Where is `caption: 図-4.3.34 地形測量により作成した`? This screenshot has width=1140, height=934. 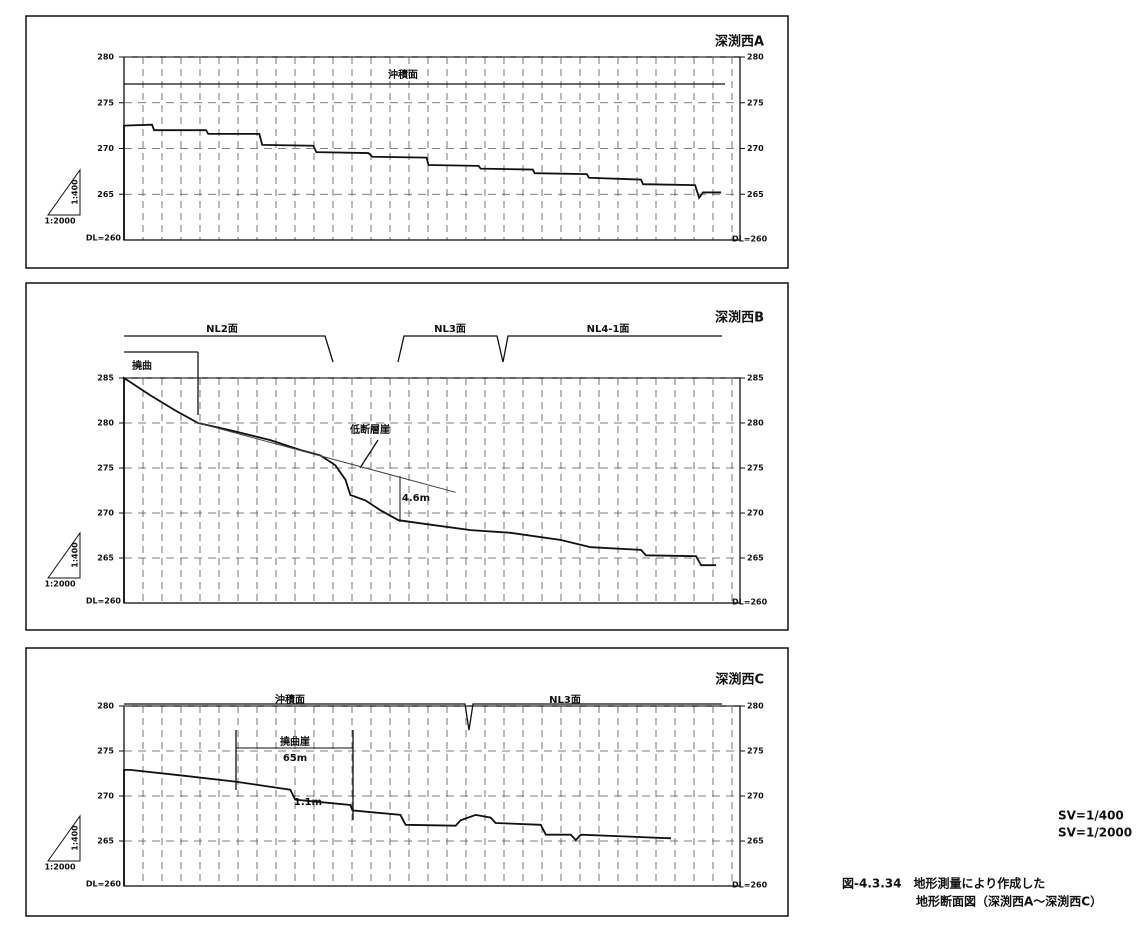
caption: 図-4.3.34 地形測量により作成した is located at coordinates (943, 883).